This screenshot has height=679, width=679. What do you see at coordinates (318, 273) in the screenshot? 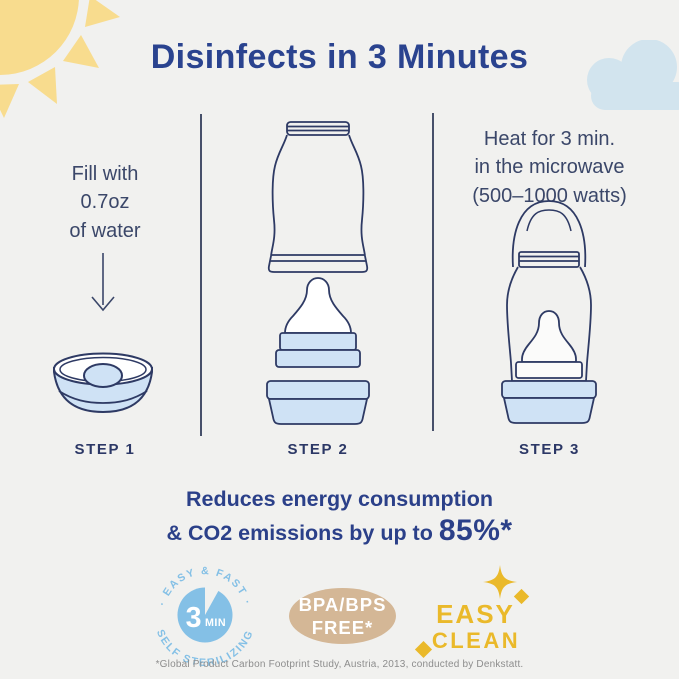
I see `bottle-parts-icon` at bounding box center [318, 273].